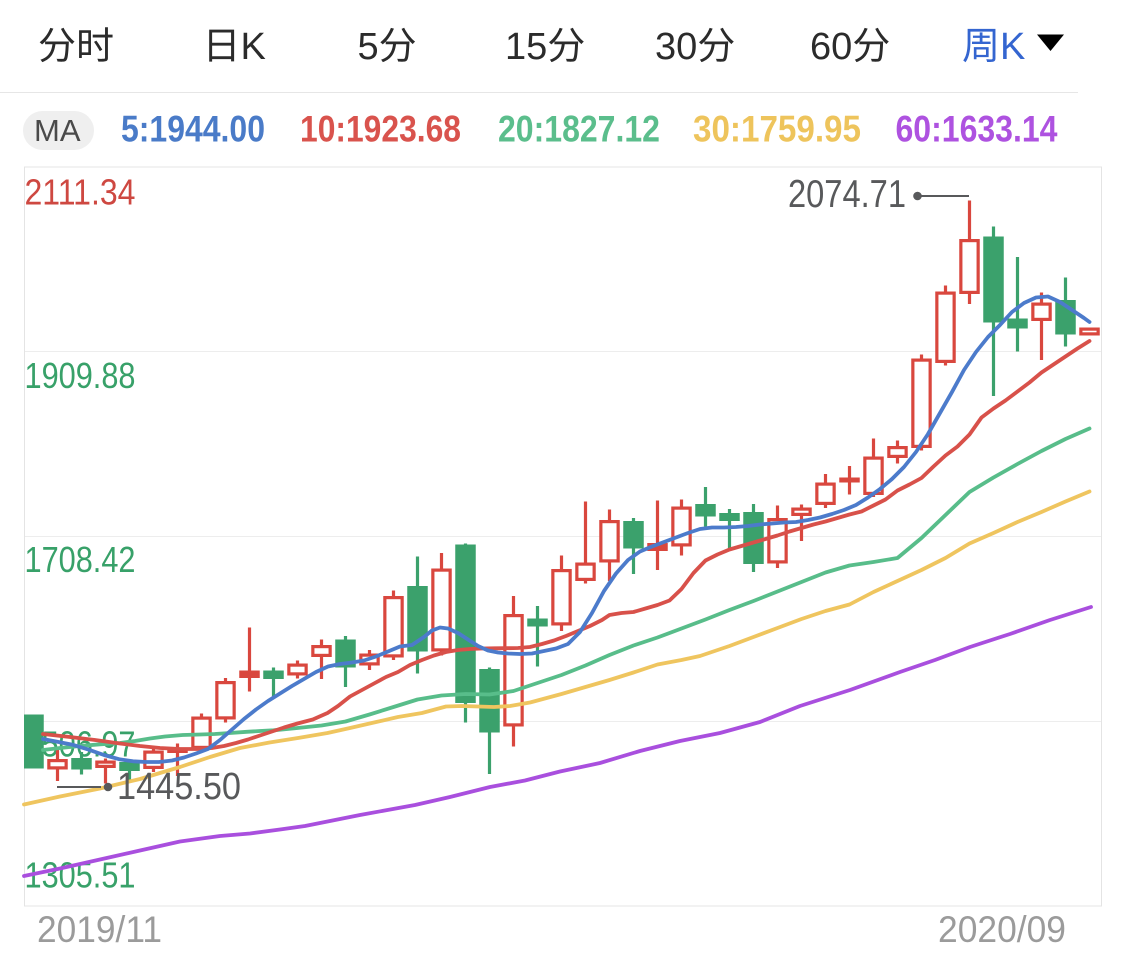 Image resolution: width=1125 pixels, height=961 pixels. Describe the element at coordinates (193, 129) in the screenshot. I see `svg-text: 5:1944.00` at that location.